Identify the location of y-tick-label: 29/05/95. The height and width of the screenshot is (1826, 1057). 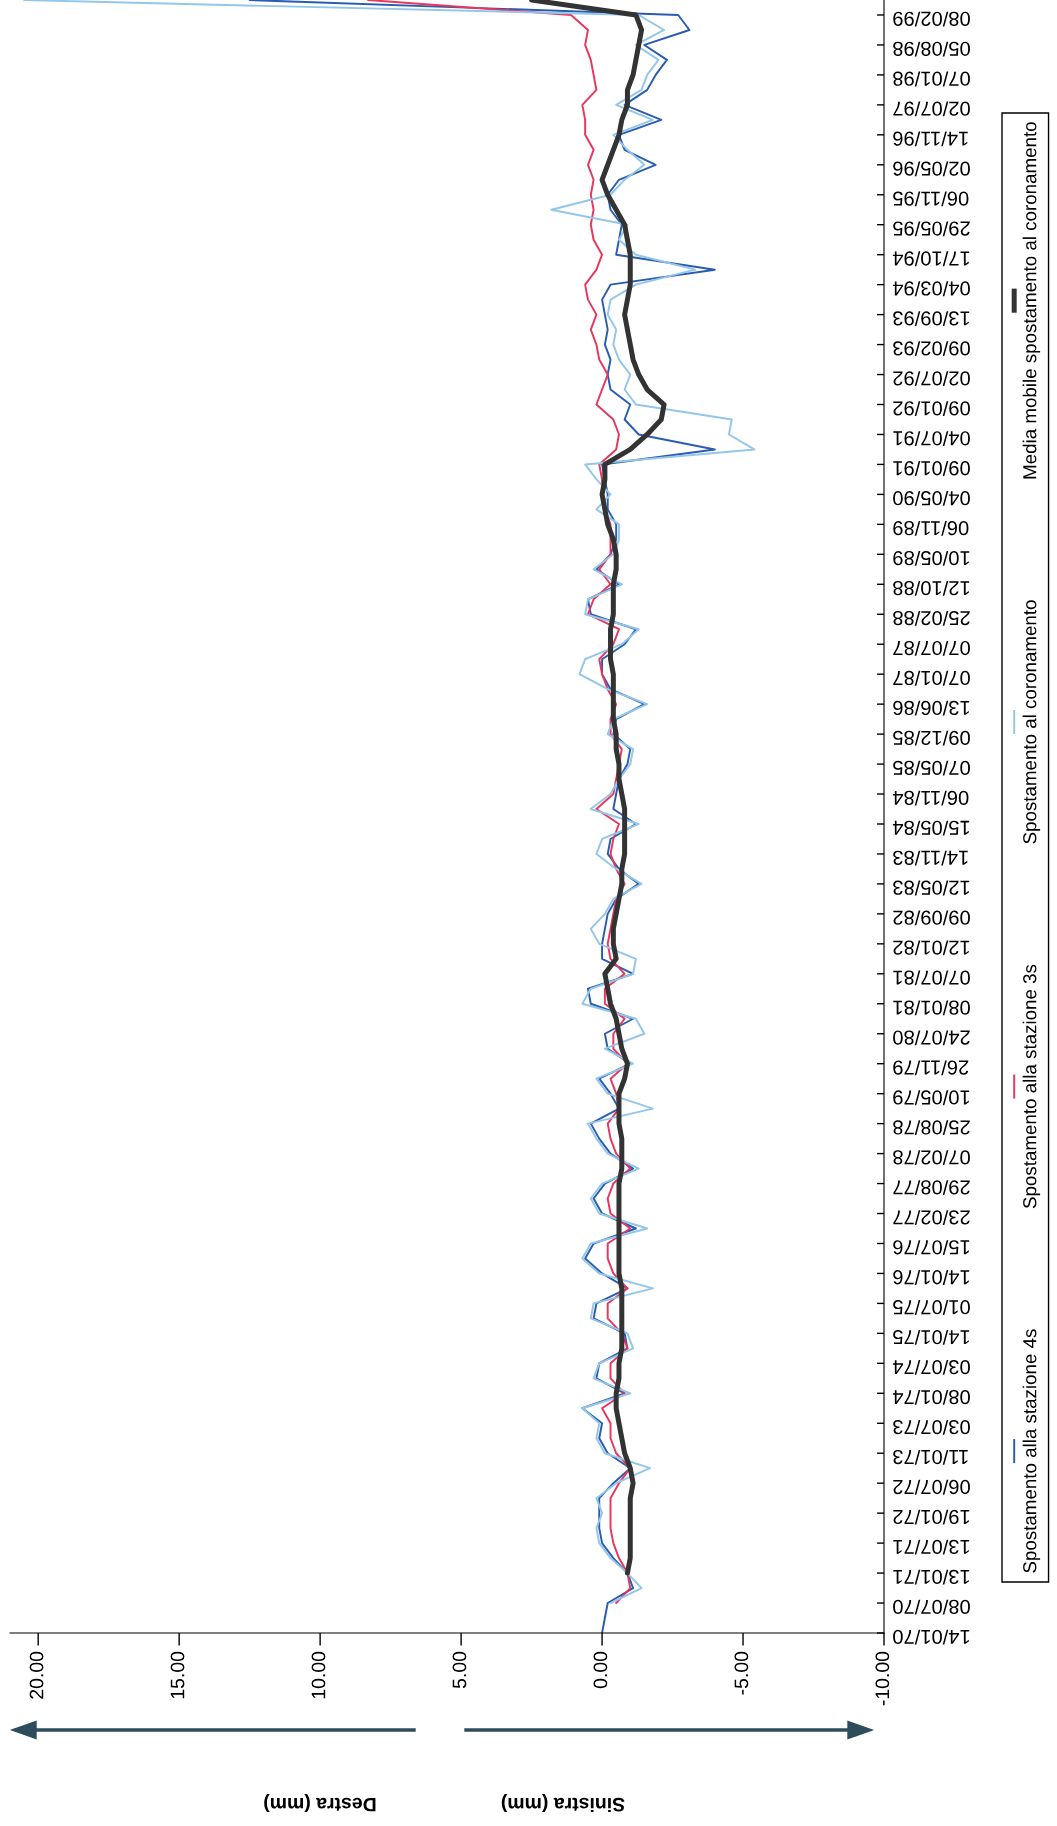
(931, 229).